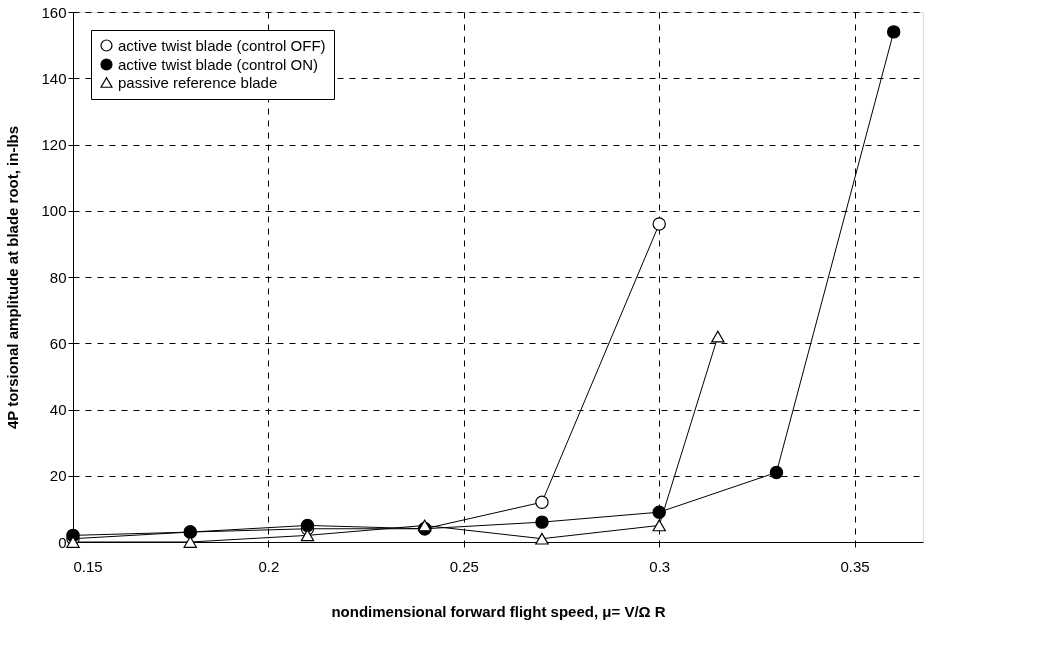 The height and width of the screenshot is (664, 1061). Describe the element at coordinates (54, 12) in the screenshot. I see `y-tick-label: 160` at that location.